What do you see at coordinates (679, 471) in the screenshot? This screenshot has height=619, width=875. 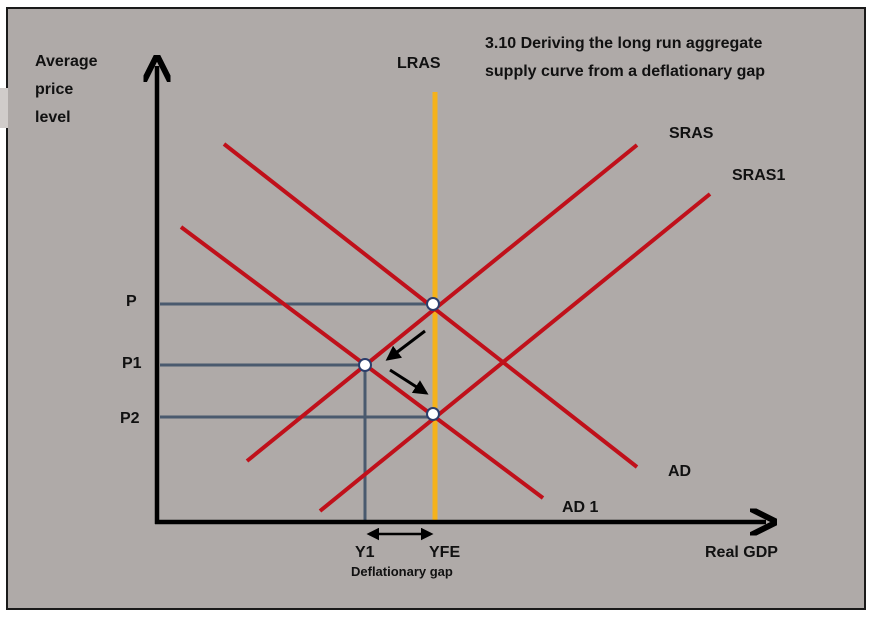 I see `ad-label: AD` at bounding box center [679, 471].